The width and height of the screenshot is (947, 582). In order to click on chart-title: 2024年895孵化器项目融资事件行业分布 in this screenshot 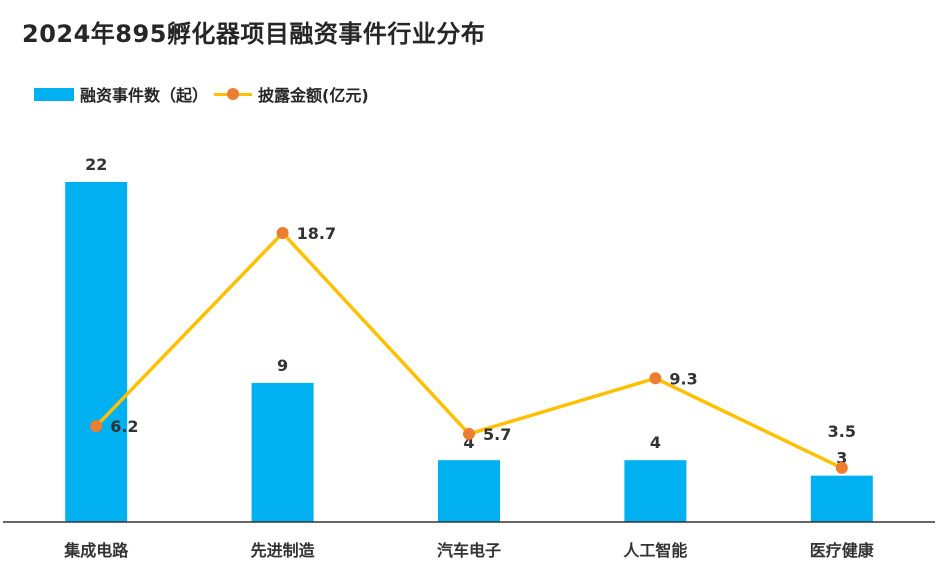, I will do `click(254, 34)`.